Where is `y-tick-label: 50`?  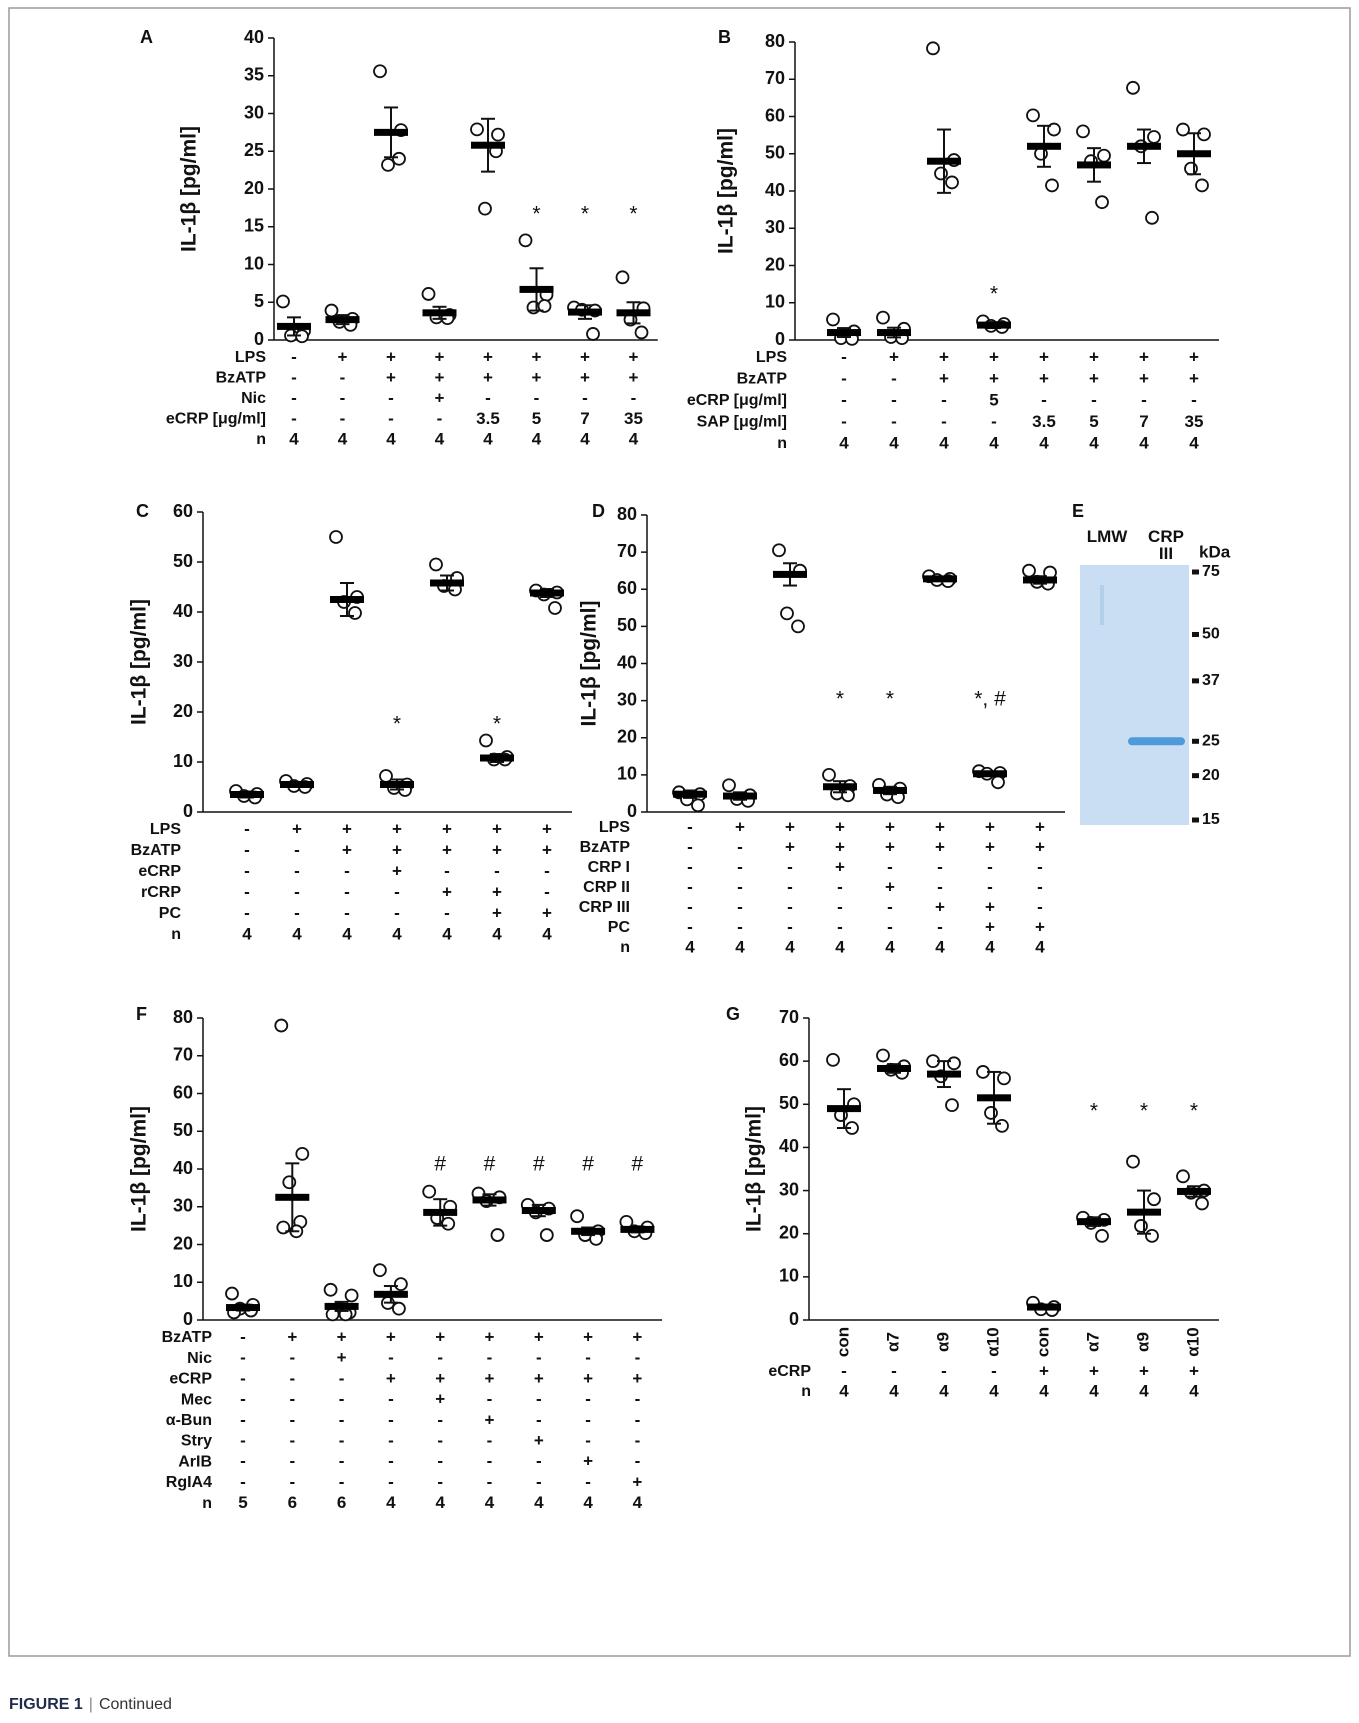 y-tick-label: 50 is located at coordinates (183, 561).